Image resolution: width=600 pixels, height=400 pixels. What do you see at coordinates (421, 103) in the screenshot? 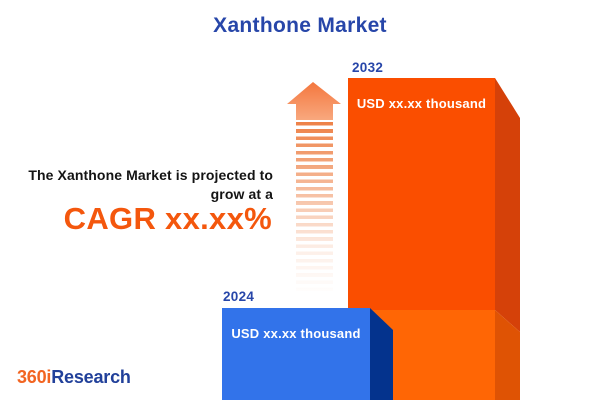
I see `bar-2032-value: USD xx.xx thousand` at bounding box center [421, 103].